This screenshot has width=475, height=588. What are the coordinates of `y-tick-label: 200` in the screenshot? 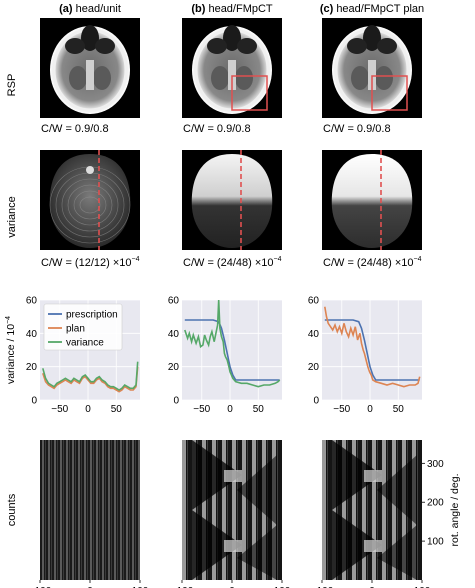 It's located at (435, 503).